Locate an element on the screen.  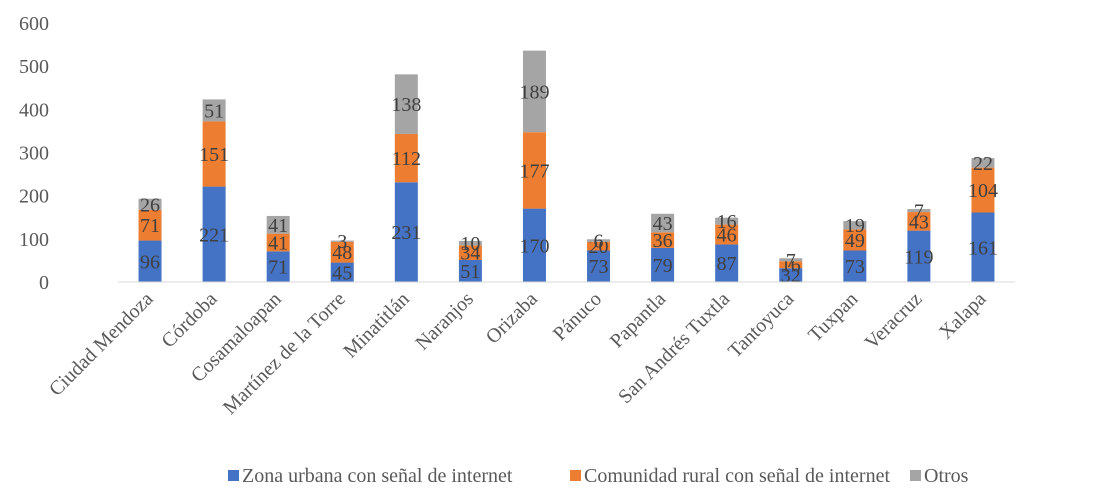
y-tick-label: 300 is located at coordinates (34, 154).